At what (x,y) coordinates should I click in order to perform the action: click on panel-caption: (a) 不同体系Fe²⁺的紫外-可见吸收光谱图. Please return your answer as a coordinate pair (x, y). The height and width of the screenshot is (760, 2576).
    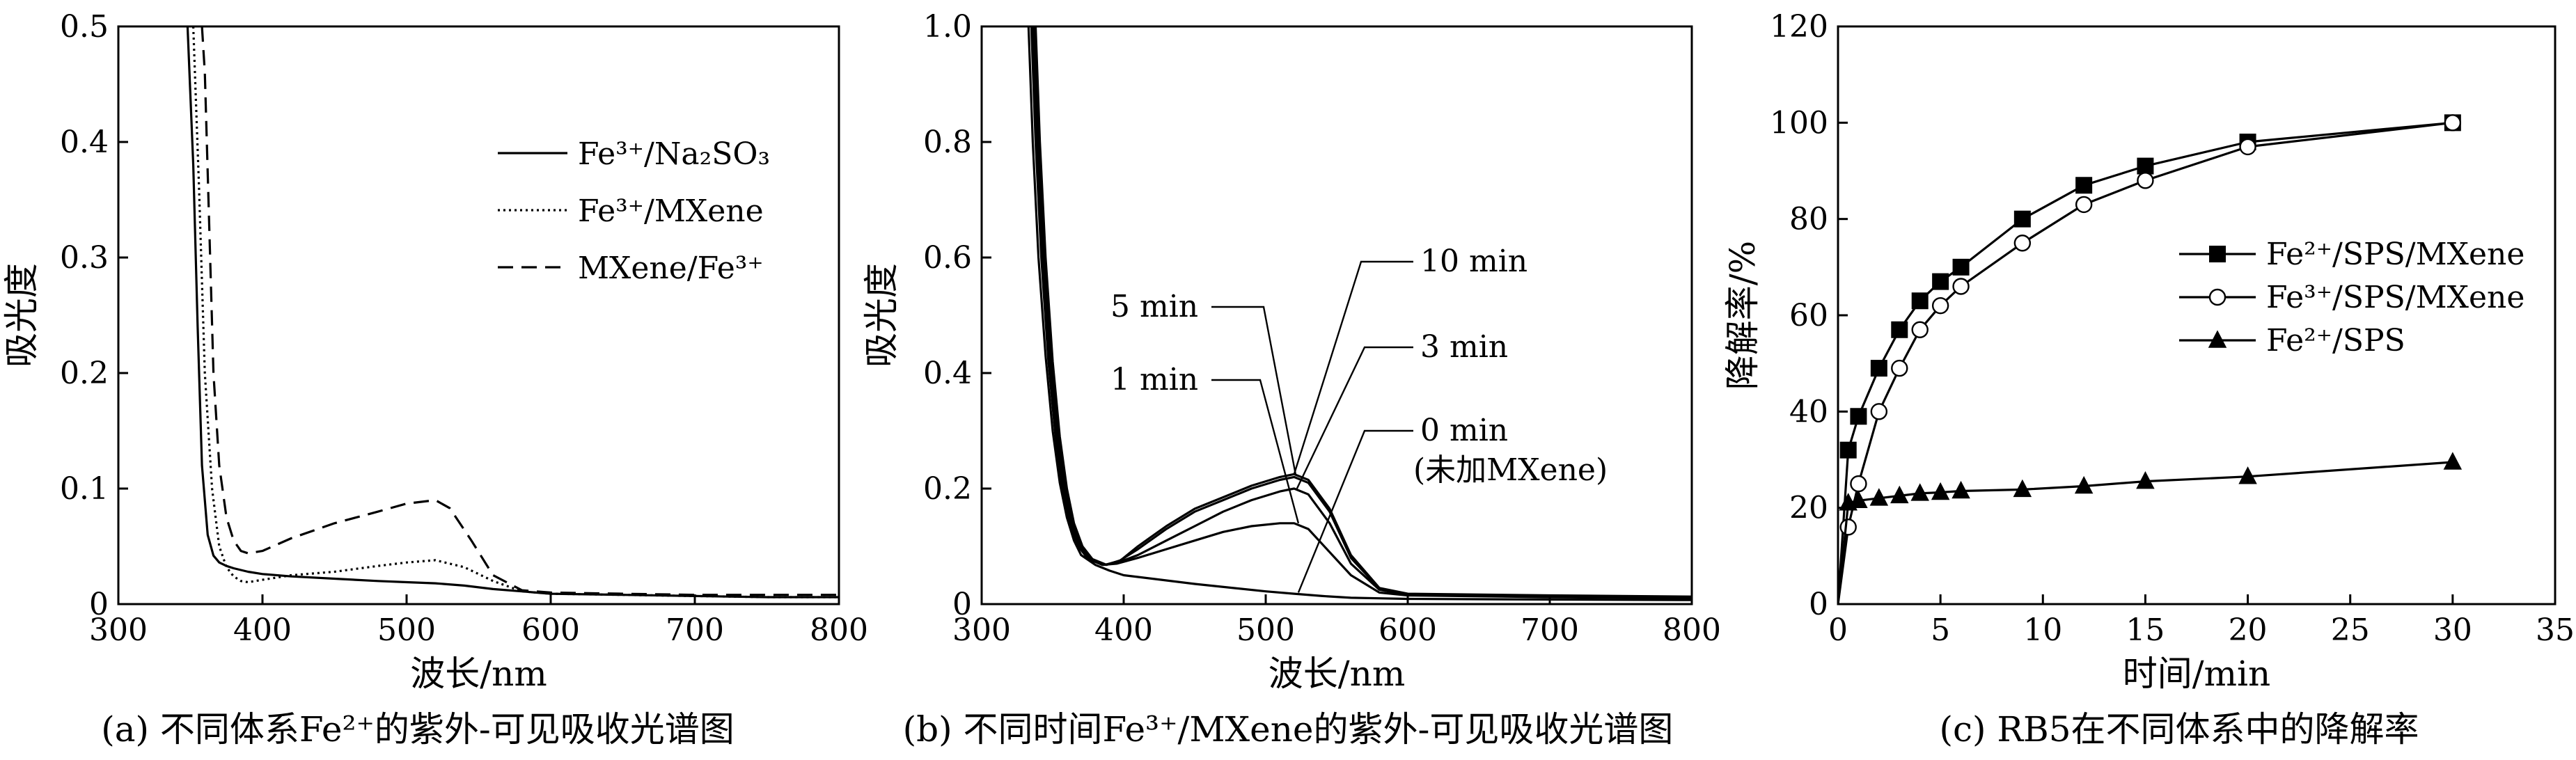
    Looking at the image, I should click on (418, 729).